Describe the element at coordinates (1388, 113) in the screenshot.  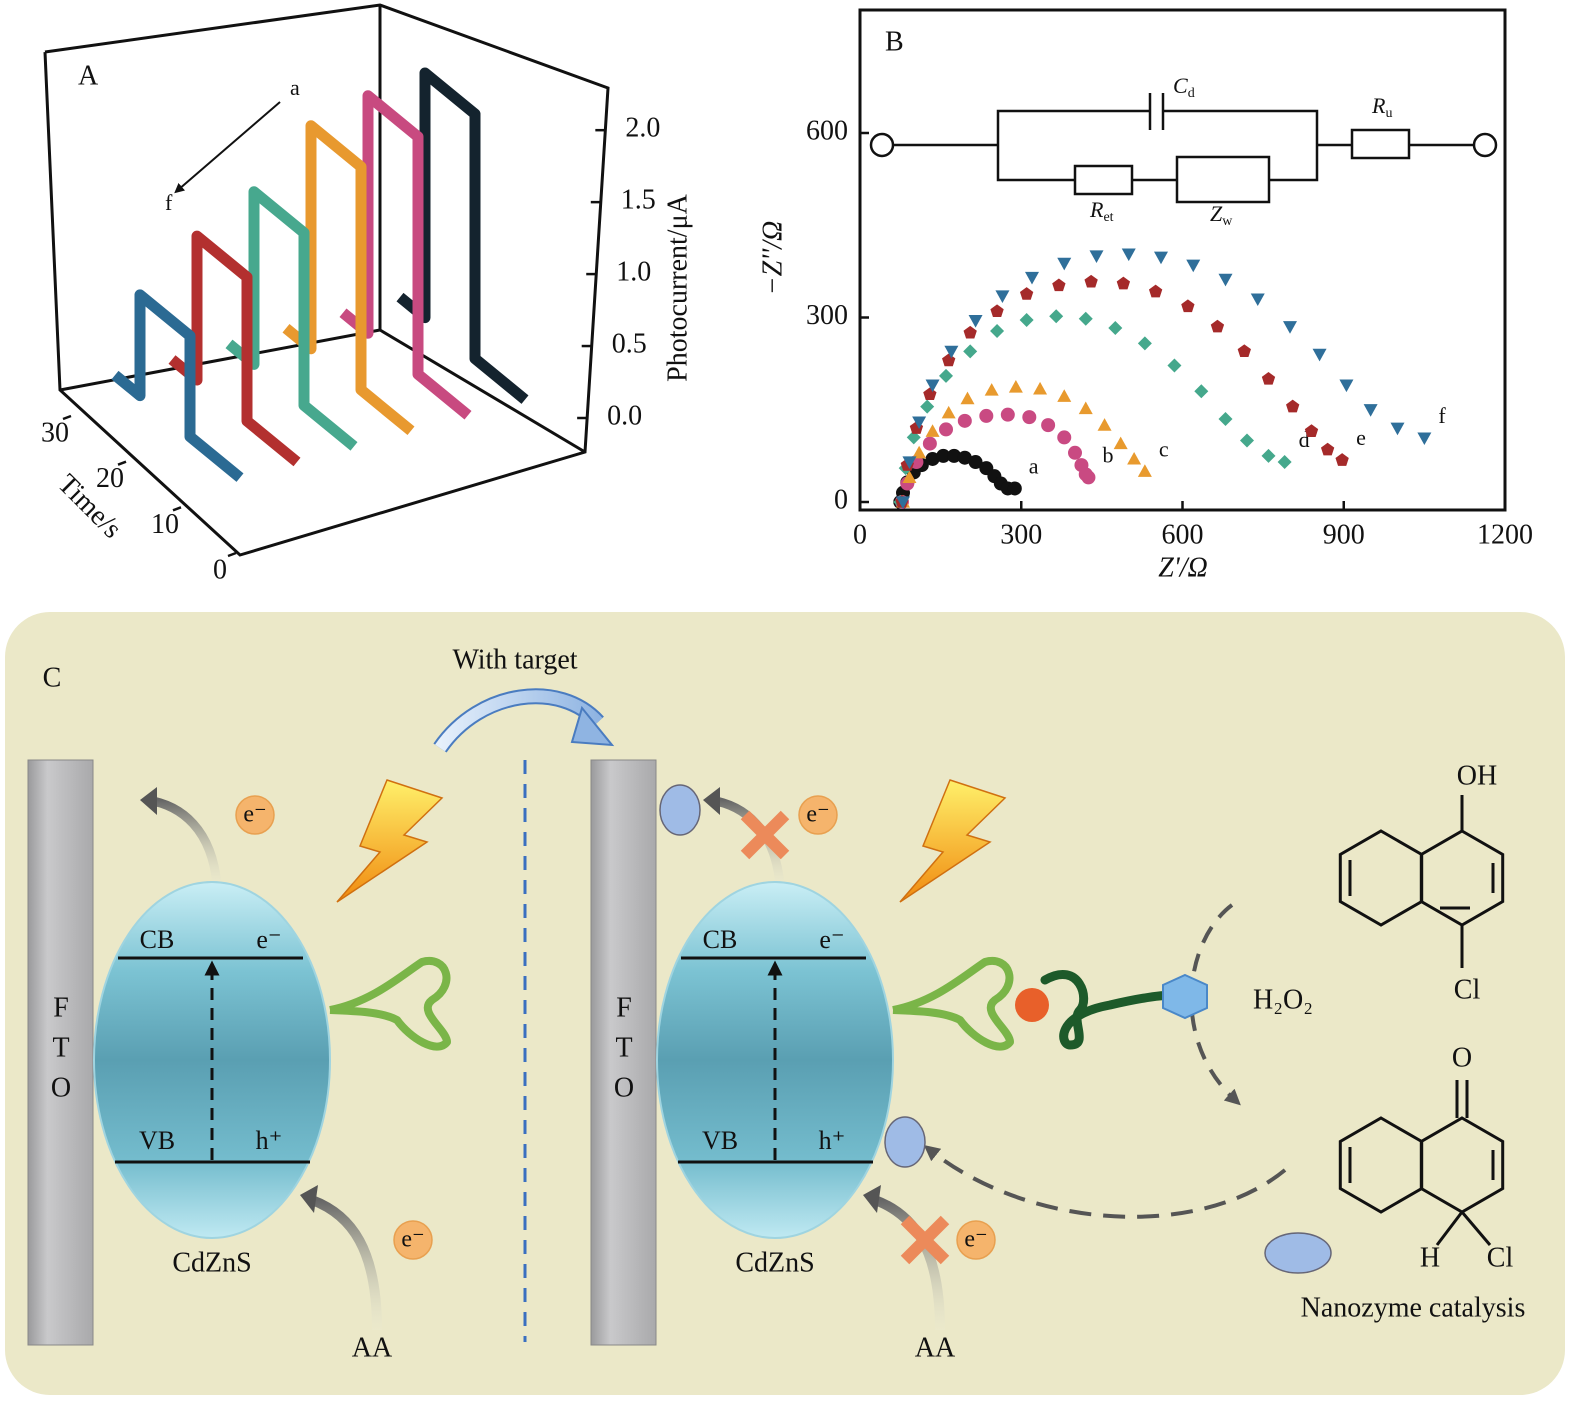
I see `label-sub: u` at that location.